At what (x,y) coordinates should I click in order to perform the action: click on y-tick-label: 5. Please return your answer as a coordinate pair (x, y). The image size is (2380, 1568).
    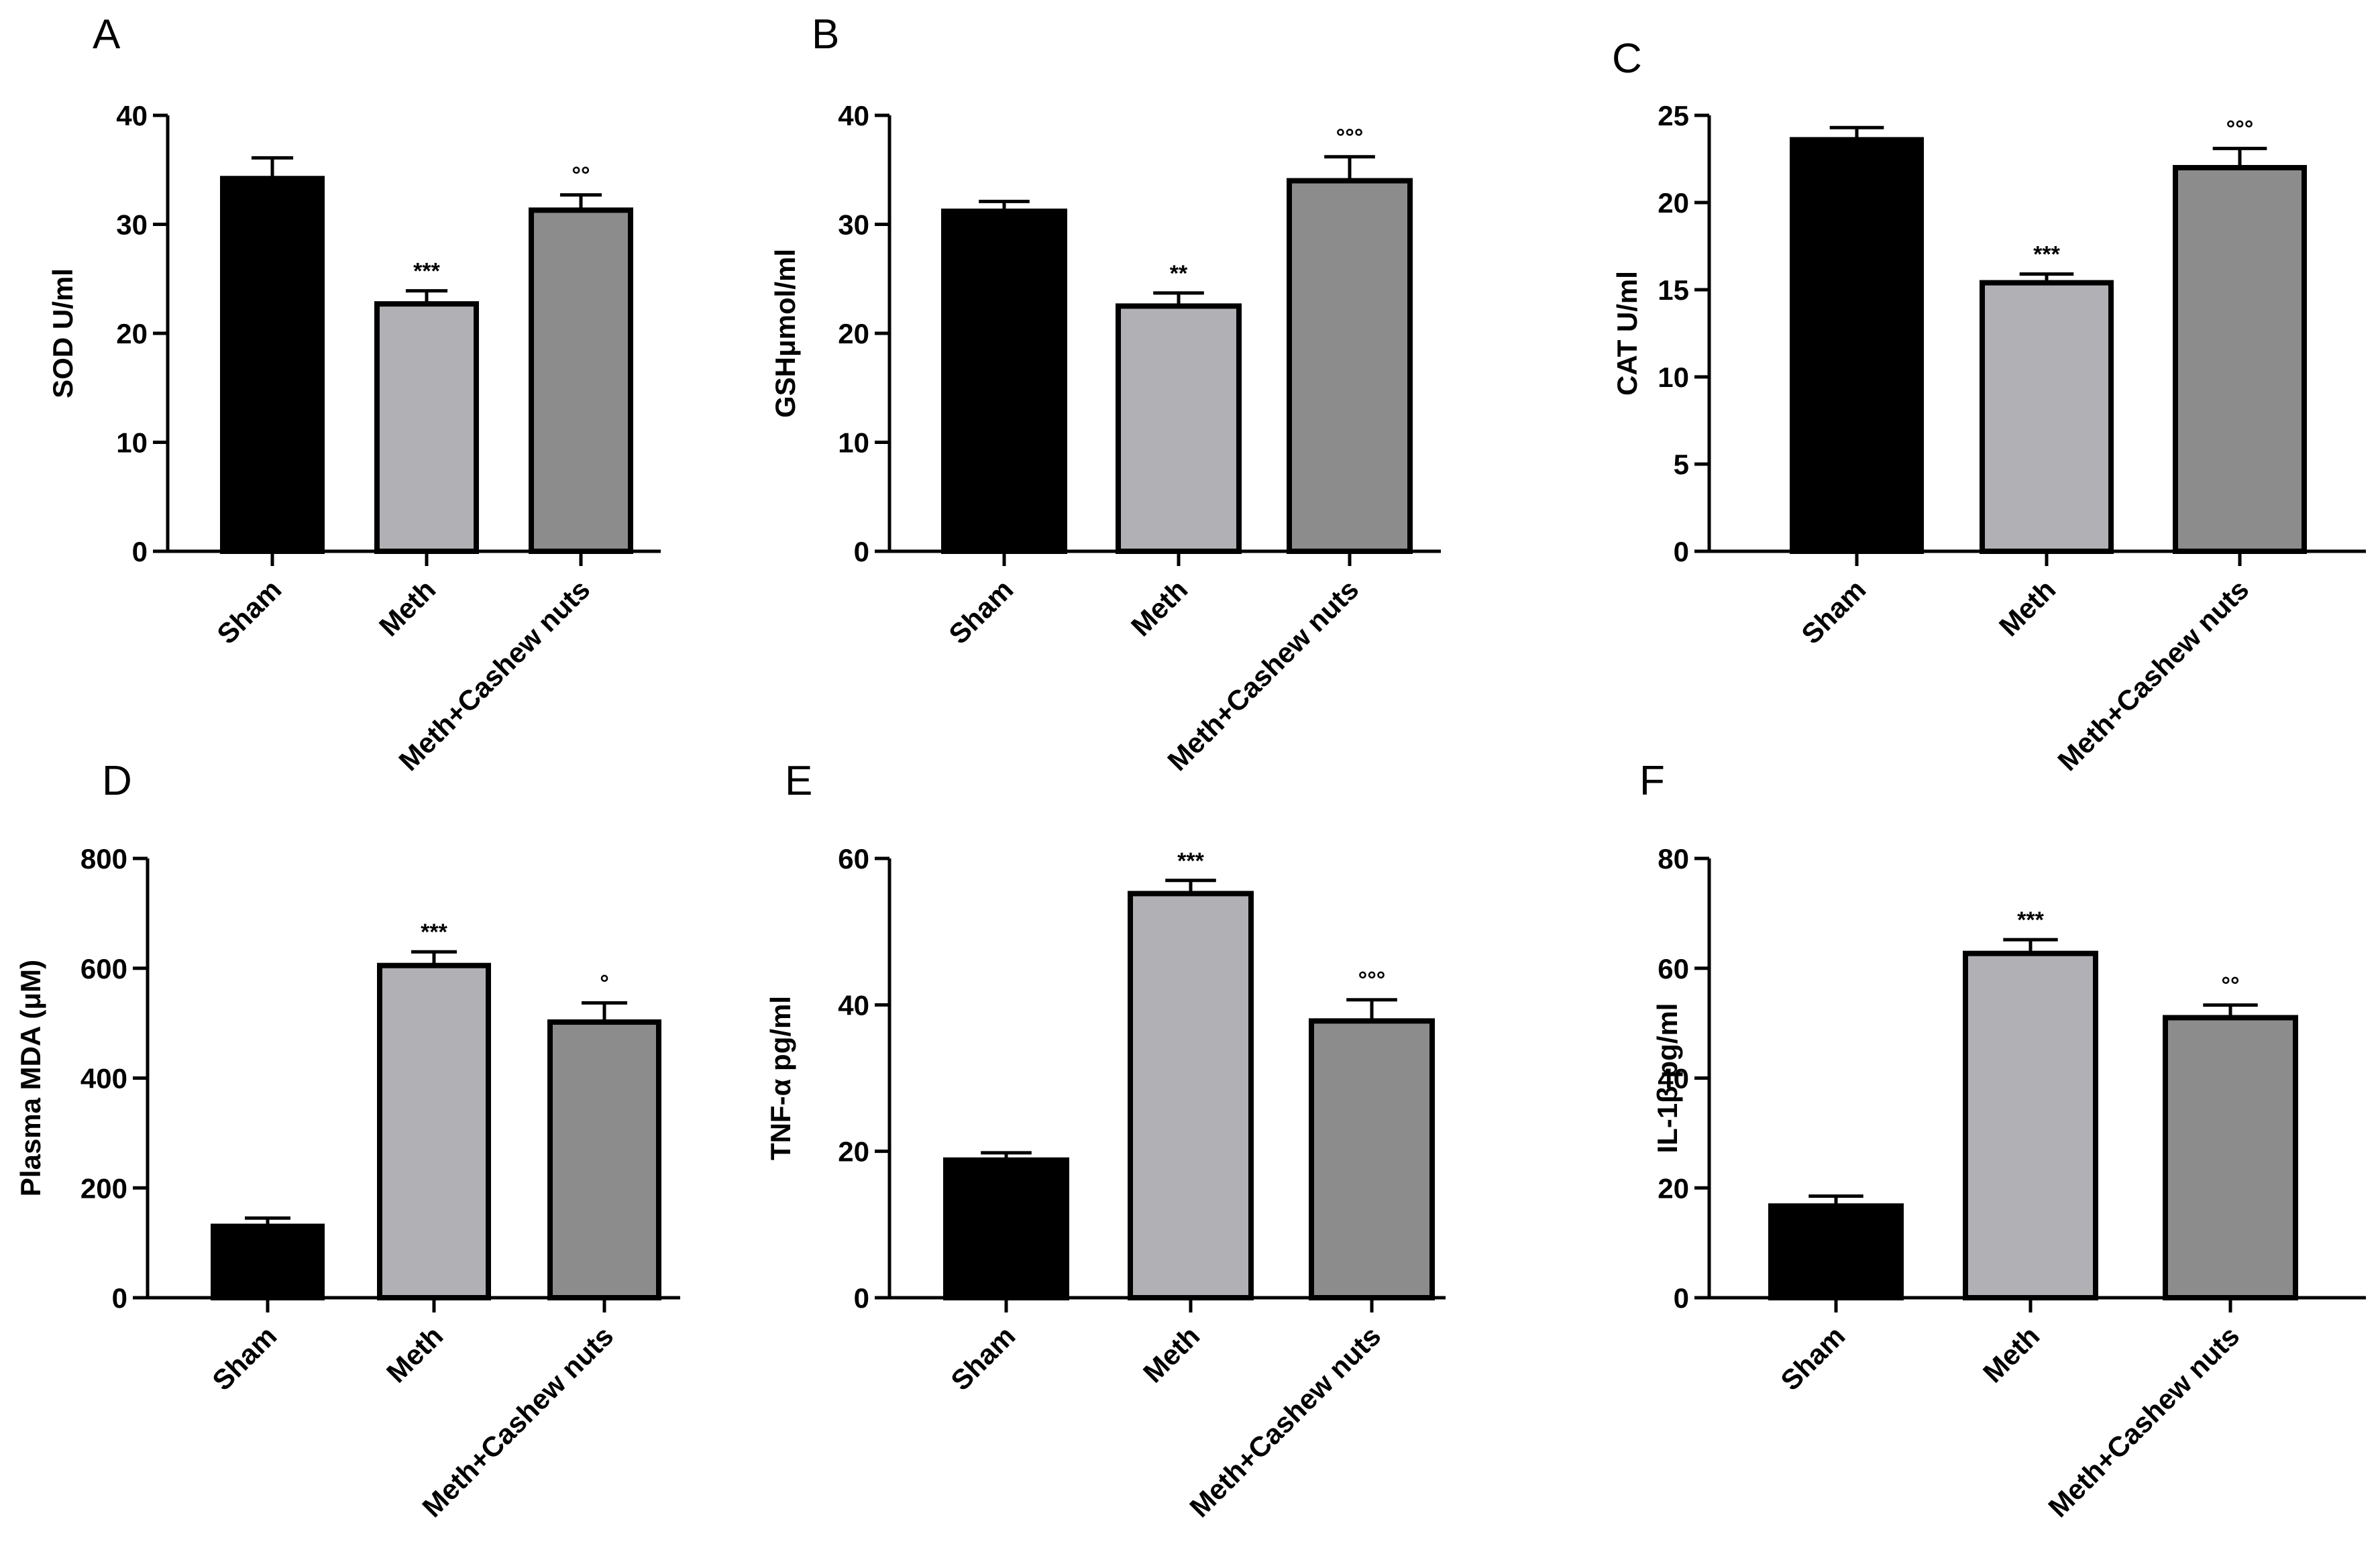
    Looking at the image, I should click on (1681, 464).